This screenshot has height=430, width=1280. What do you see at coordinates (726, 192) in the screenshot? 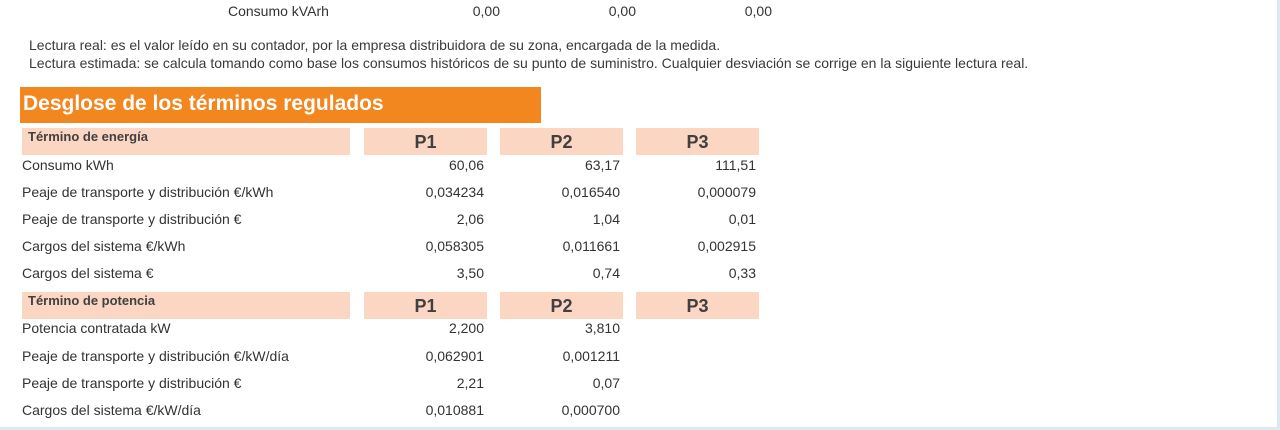
I see `energy-row-value: 0,000079` at bounding box center [726, 192].